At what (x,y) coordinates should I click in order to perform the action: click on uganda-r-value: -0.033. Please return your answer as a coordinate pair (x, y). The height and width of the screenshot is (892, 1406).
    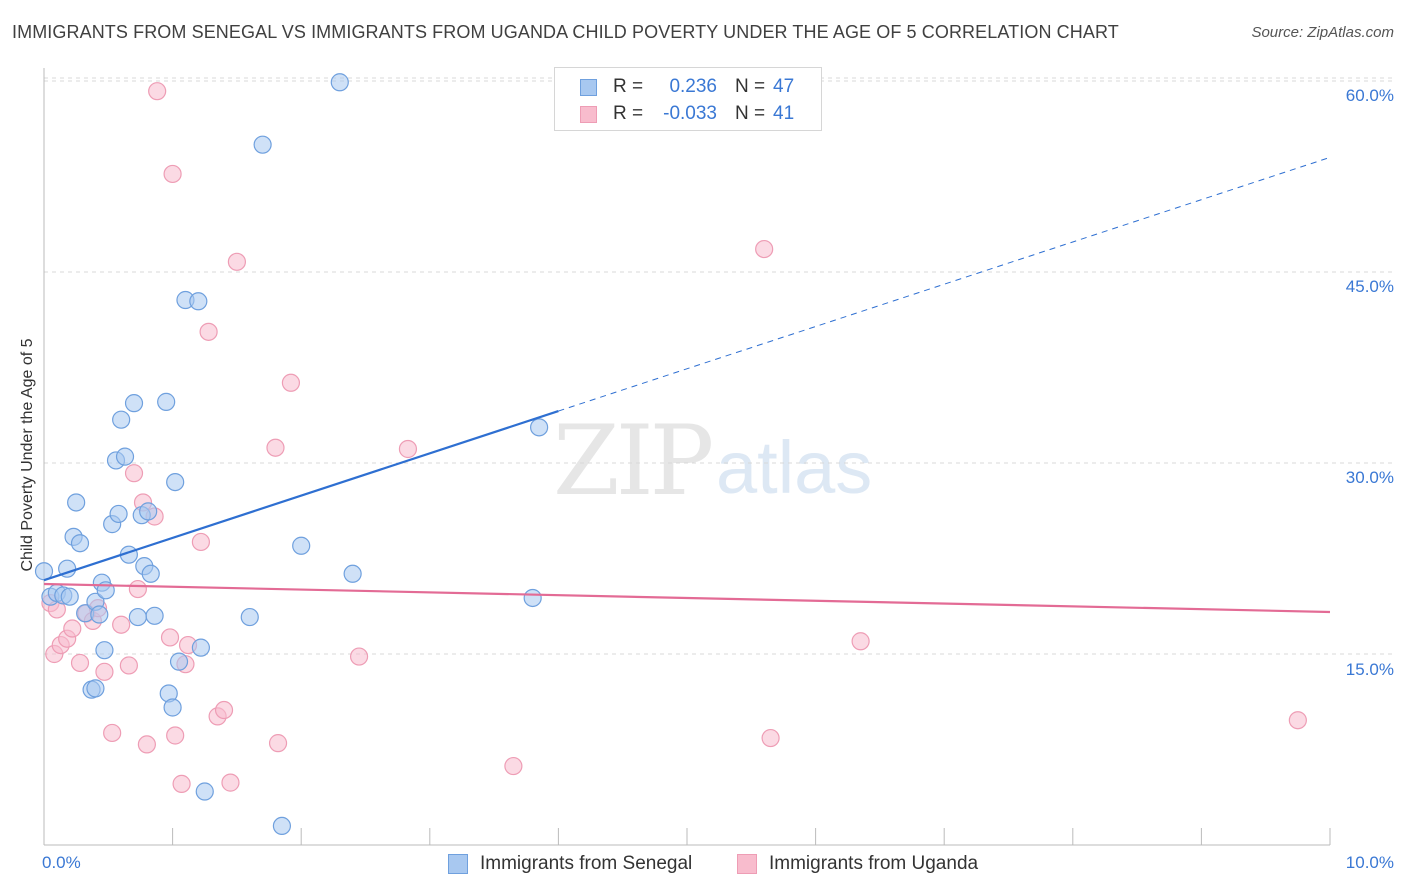
    Looking at the image, I should click on (690, 113).